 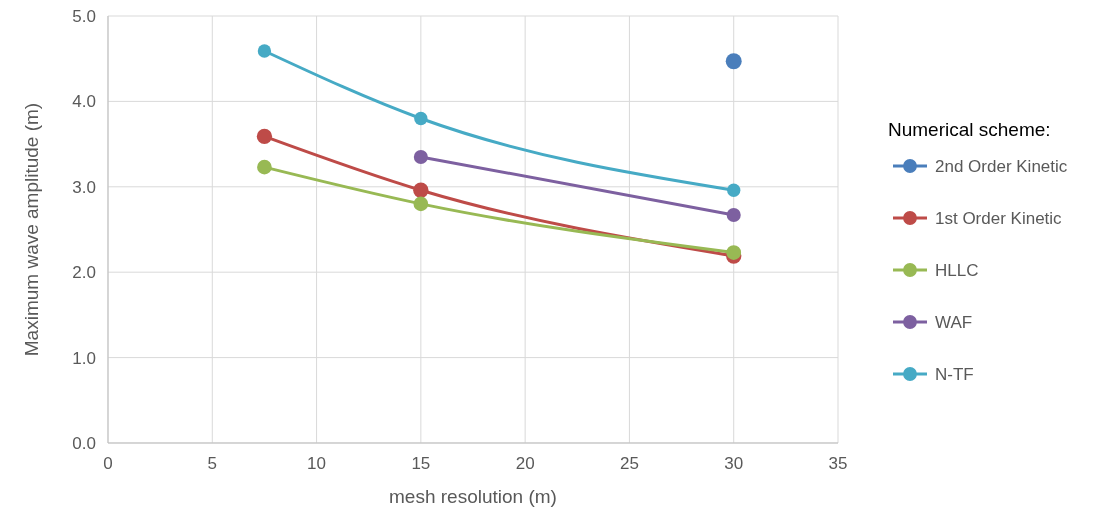 I want to click on legend-label: N-TF, so click(x=954, y=374).